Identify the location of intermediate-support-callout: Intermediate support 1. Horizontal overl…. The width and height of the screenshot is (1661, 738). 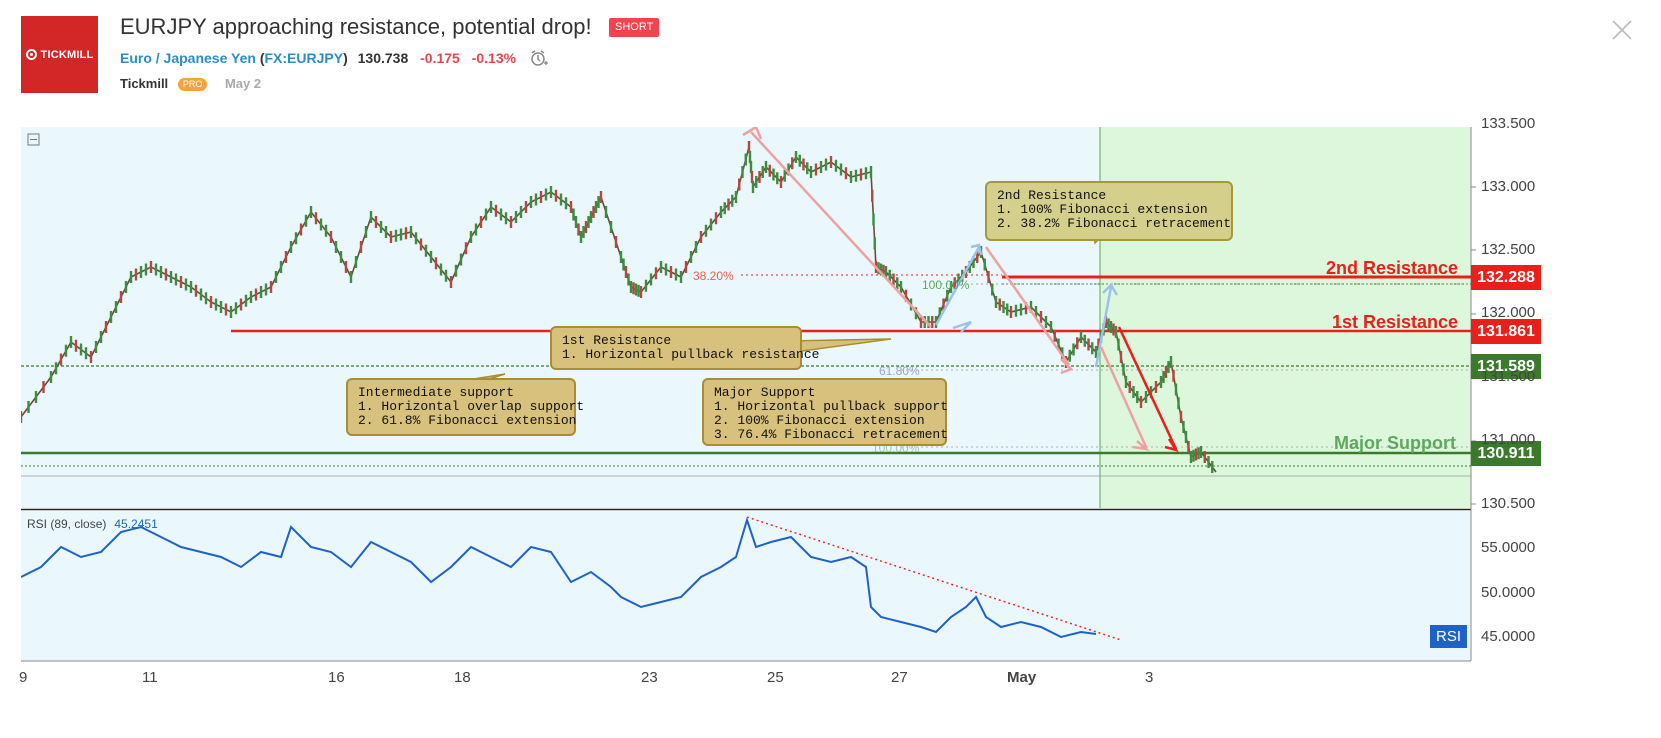
(465, 407).